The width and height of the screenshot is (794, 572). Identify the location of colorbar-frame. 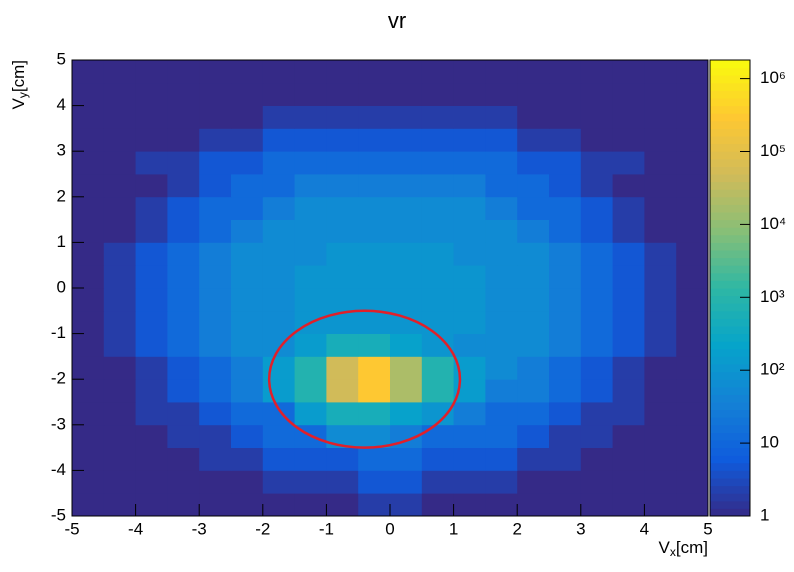
(730, 288).